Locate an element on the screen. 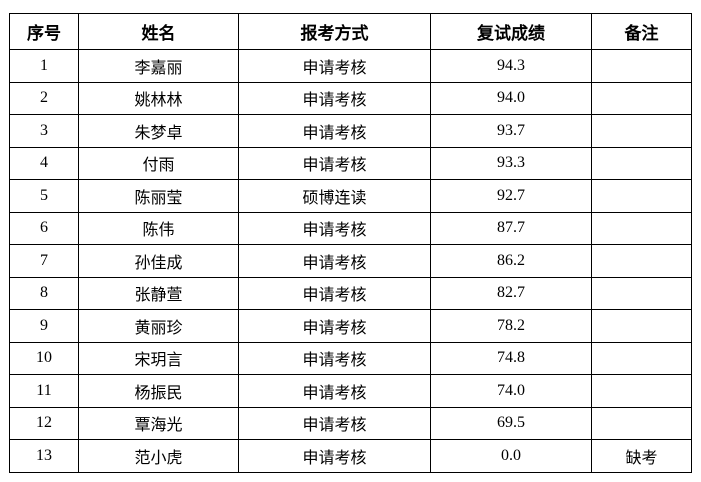  header-method: 报考方式 is located at coordinates (334, 31).